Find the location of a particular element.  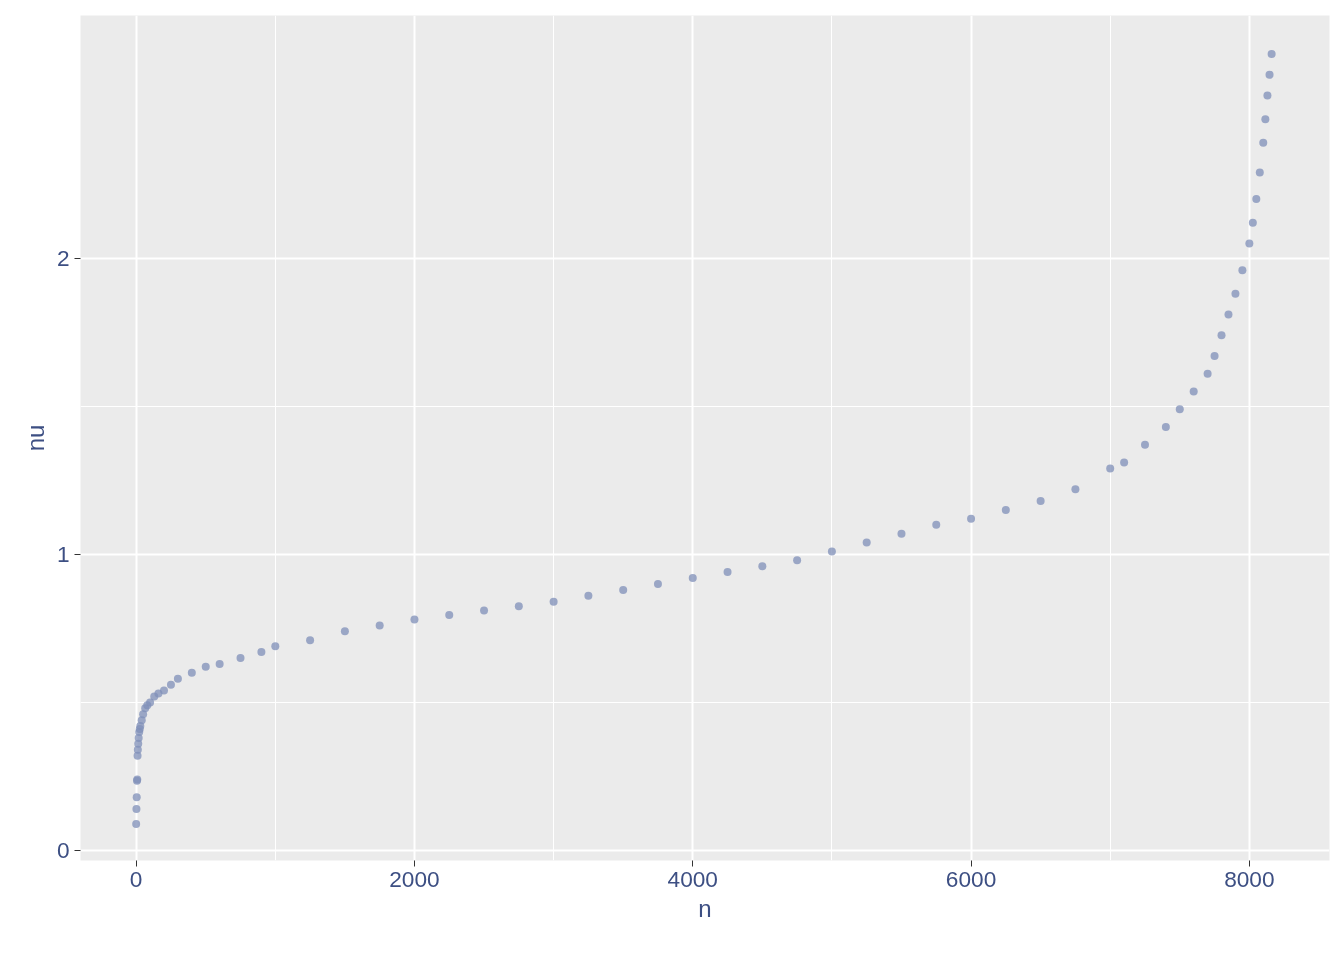

x-tick-label: 6000 is located at coordinates (971, 878).